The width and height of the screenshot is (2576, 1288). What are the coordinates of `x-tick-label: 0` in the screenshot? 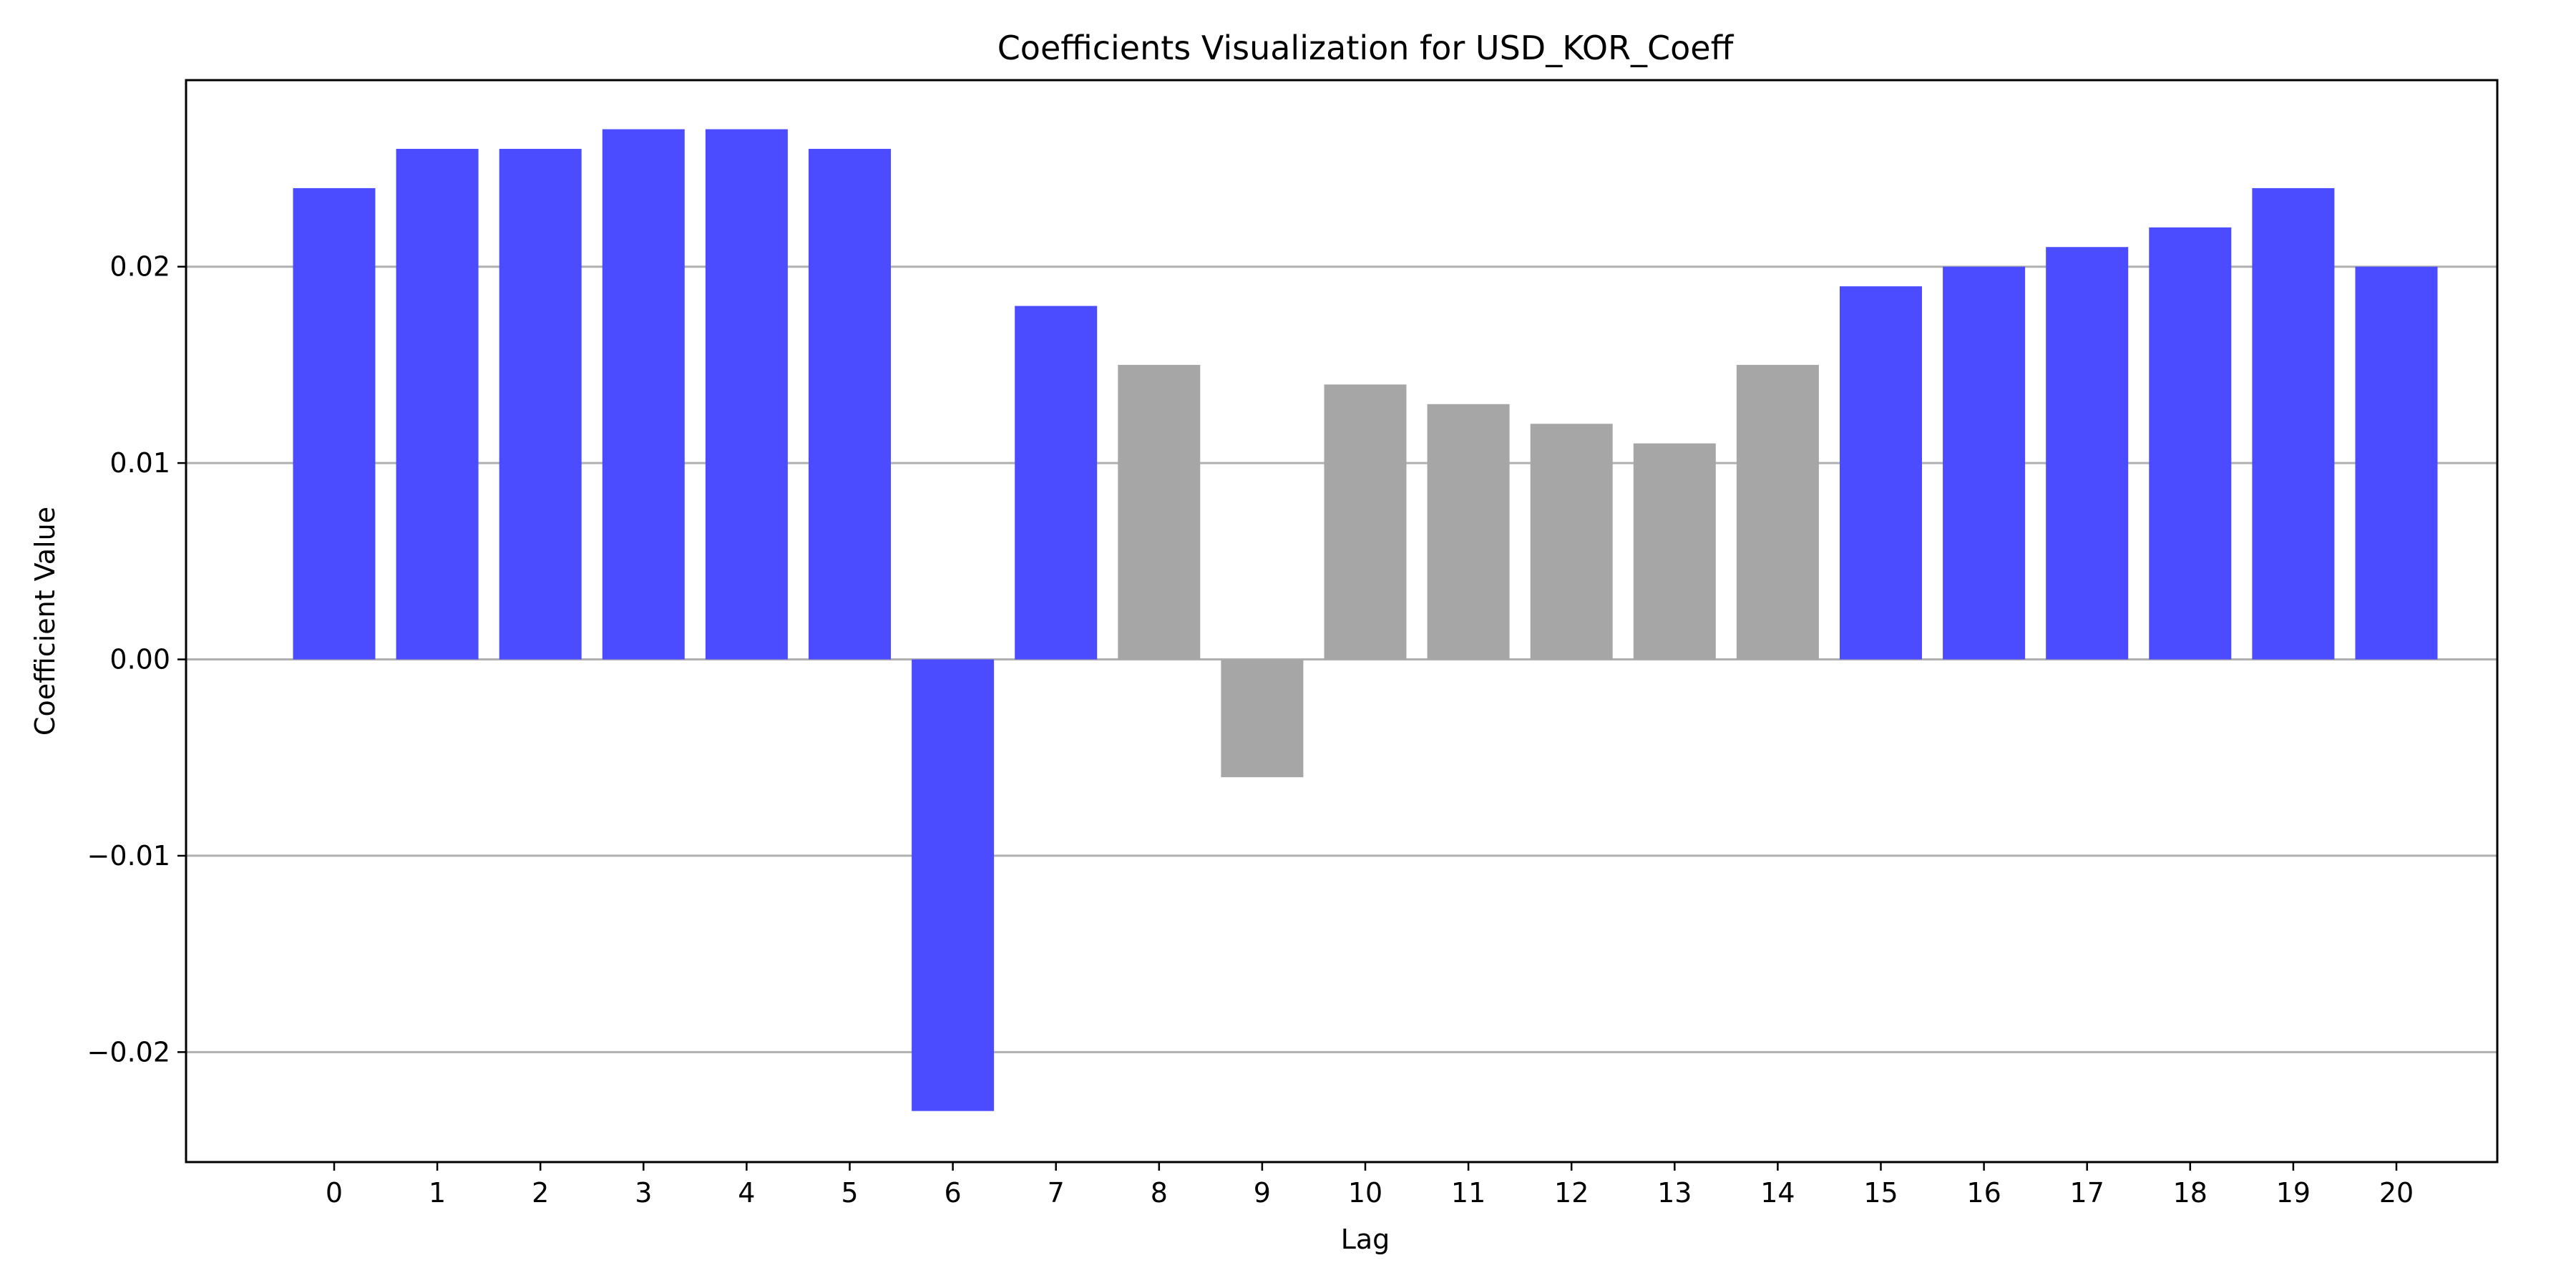 It's located at (334, 1193).